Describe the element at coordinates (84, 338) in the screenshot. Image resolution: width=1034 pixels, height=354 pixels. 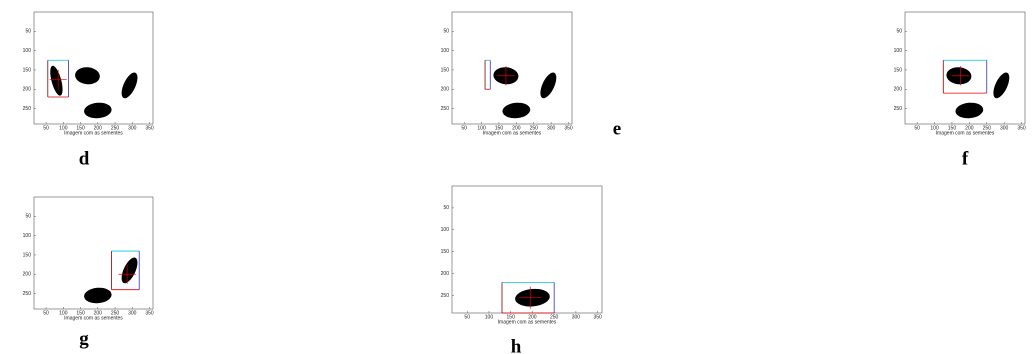
I see `panel-letter: g` at that location.